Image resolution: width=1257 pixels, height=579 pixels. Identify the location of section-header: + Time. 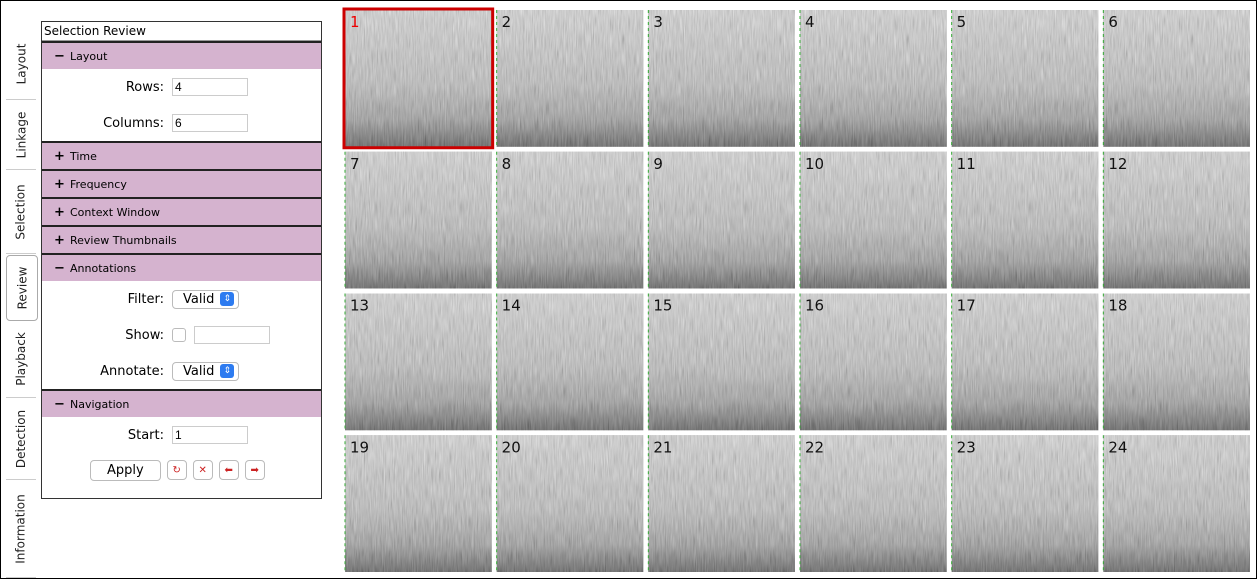
(181, 155).